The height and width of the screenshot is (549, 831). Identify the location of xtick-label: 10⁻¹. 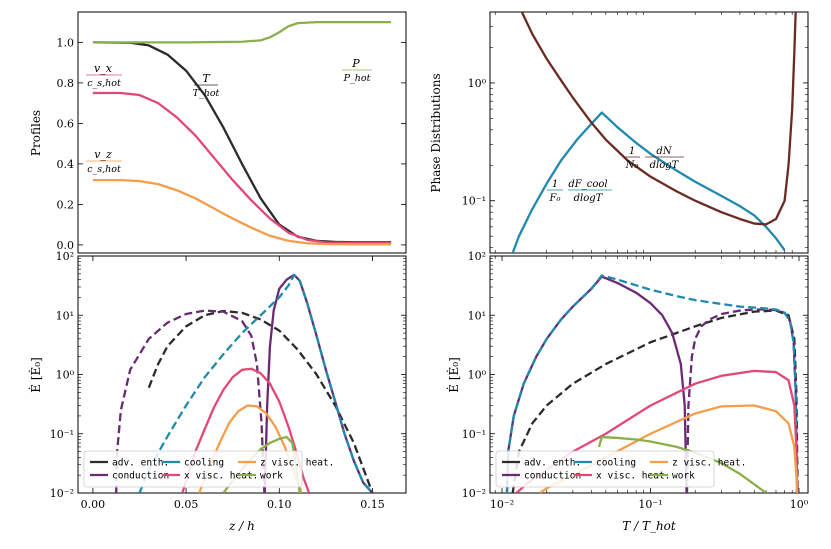
(650, 504).